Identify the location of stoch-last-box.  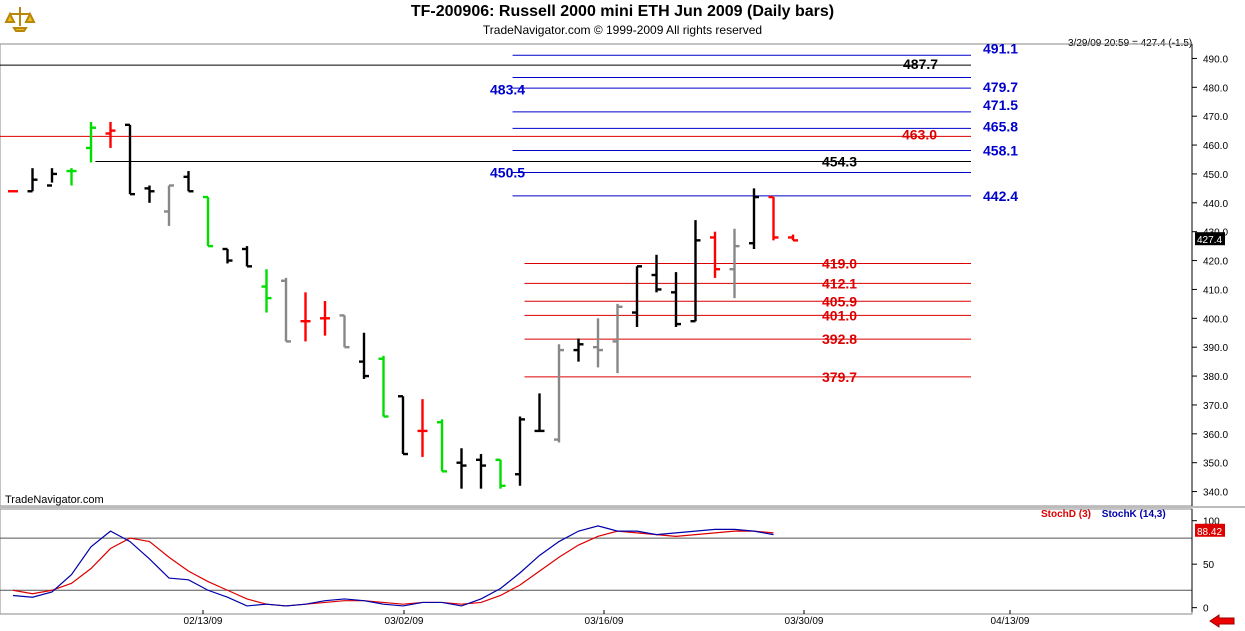
(1210, 530).